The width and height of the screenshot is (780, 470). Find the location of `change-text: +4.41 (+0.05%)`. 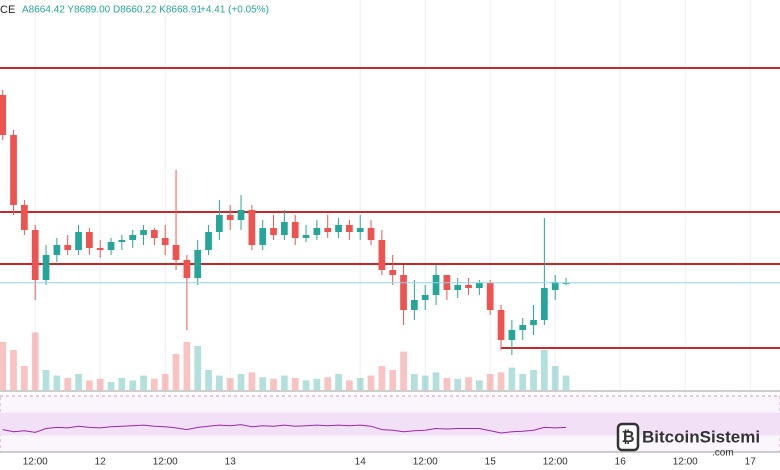

change-text: +4.41 (+0.05%) is located at coordinates (234, 10).